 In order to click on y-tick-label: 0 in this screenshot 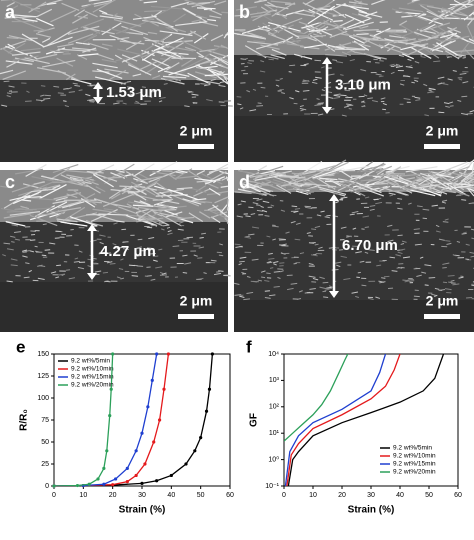, I will do `click(47, 486)`.